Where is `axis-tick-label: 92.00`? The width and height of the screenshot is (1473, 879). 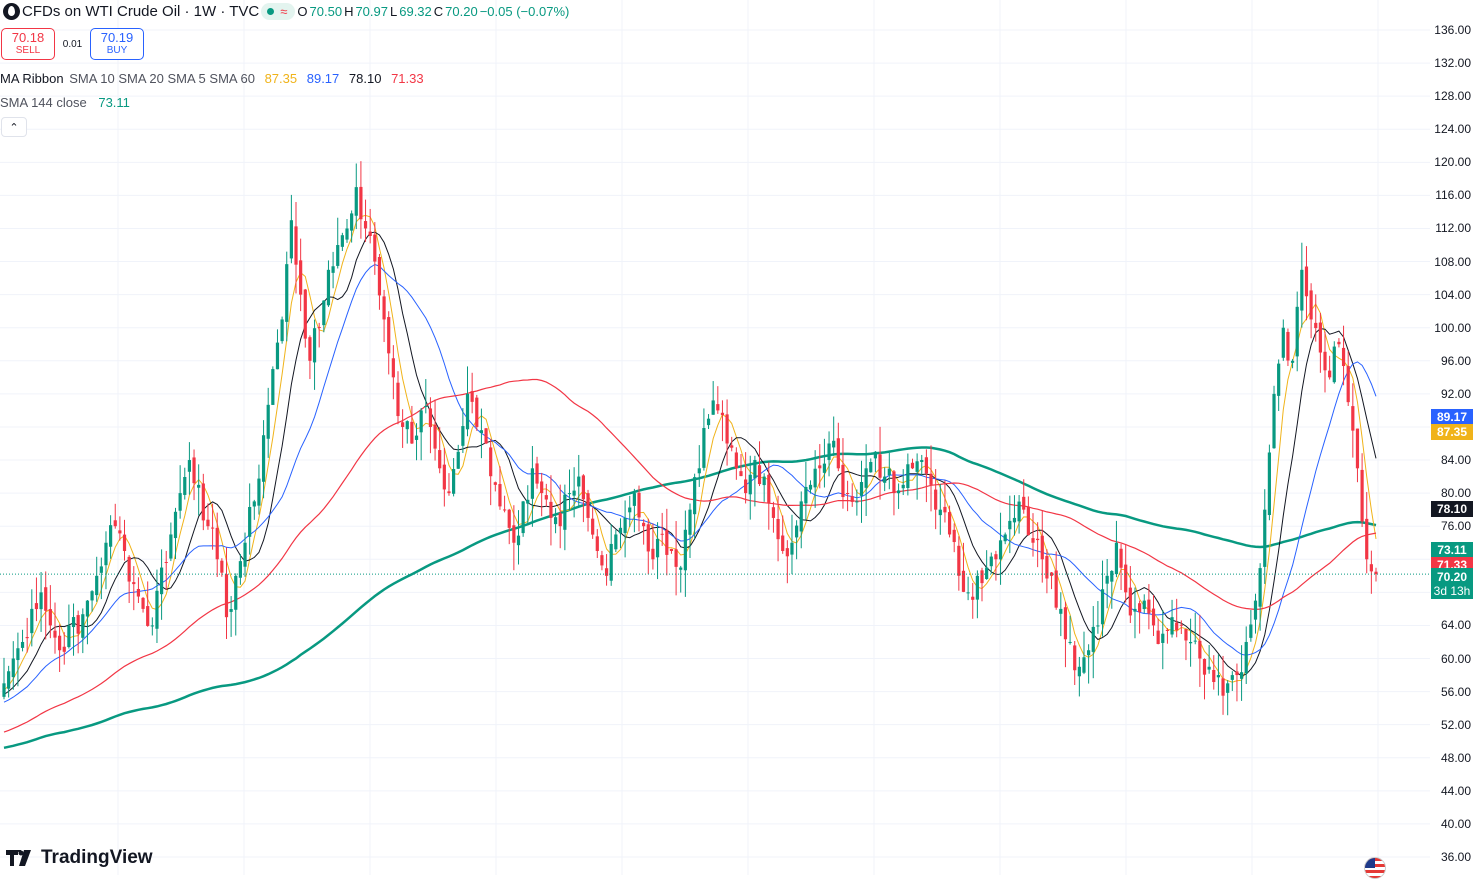
axis-tick-label: 92.00 is located at coordinates (1455, 393).